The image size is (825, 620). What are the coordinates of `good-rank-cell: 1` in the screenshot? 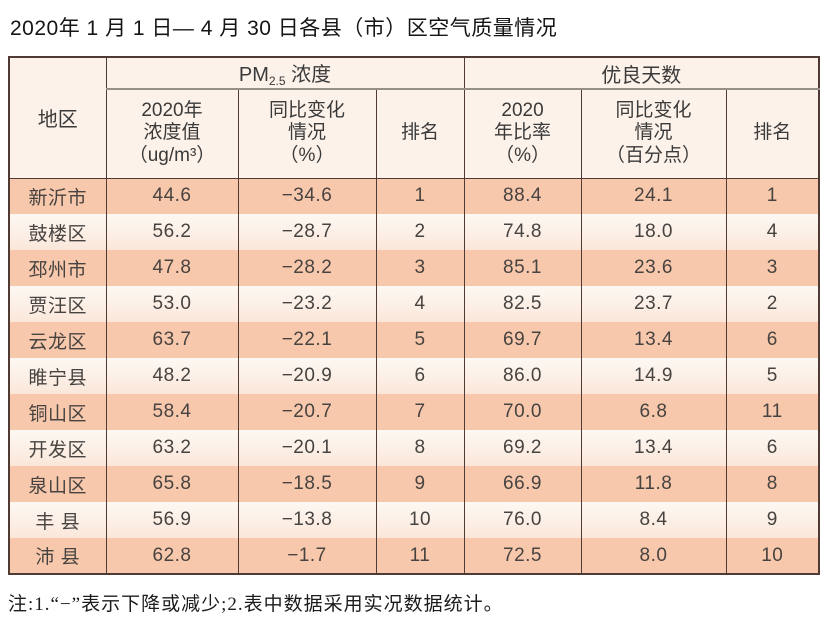 It's located at (772, 196).